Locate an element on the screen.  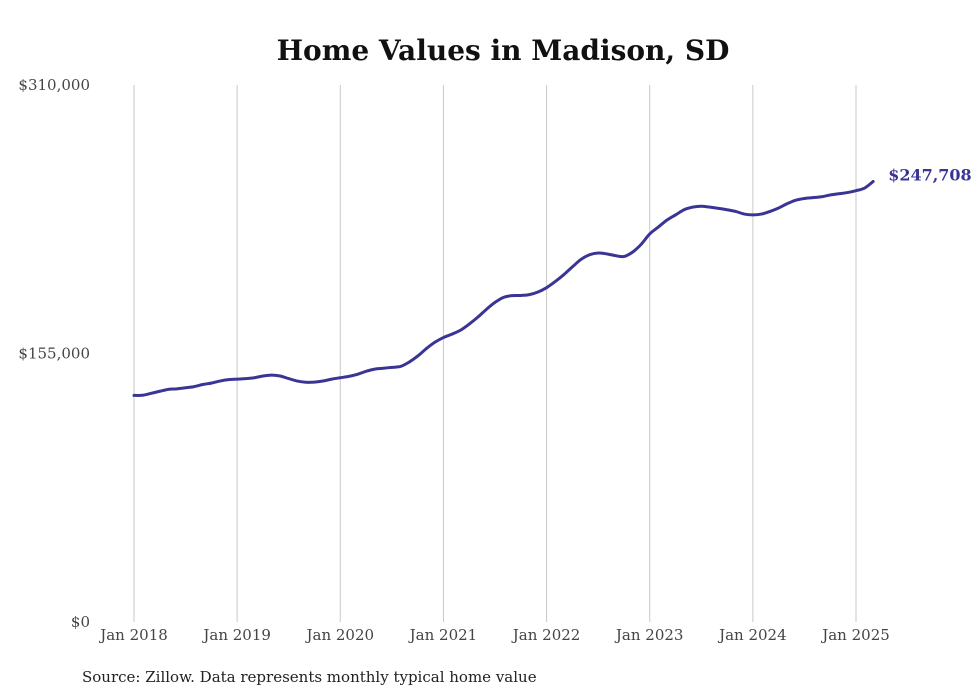
chart-title: Home Values in Madison, SD is located at coordinates (503, 50).